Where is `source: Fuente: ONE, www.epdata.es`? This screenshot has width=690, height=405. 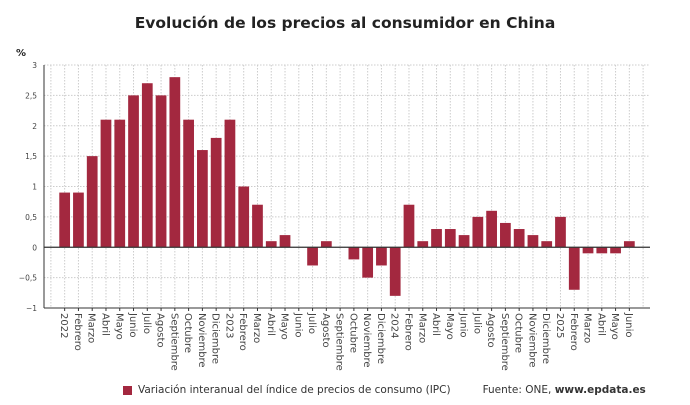 source: Fuente: ONE, www.epdata.es is located at coordinates (564, 390).